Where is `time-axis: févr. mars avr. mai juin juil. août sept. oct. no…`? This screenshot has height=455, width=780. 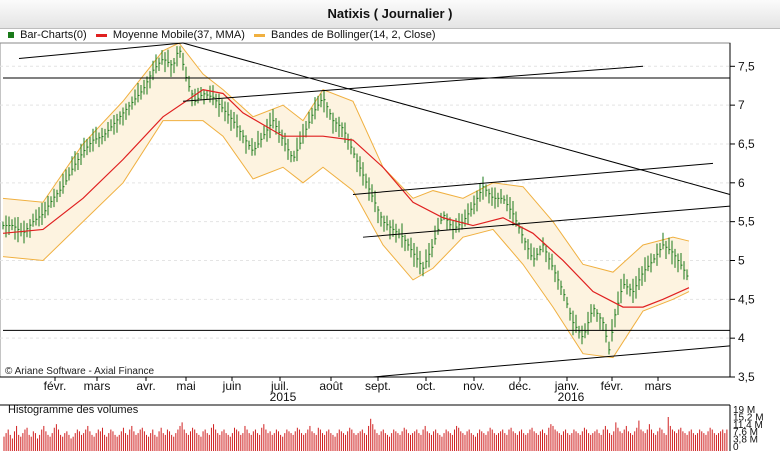 time-axis: févr. mars avr. mai juin juil. août sept. oct. no… is located at coordinates (365, 390).